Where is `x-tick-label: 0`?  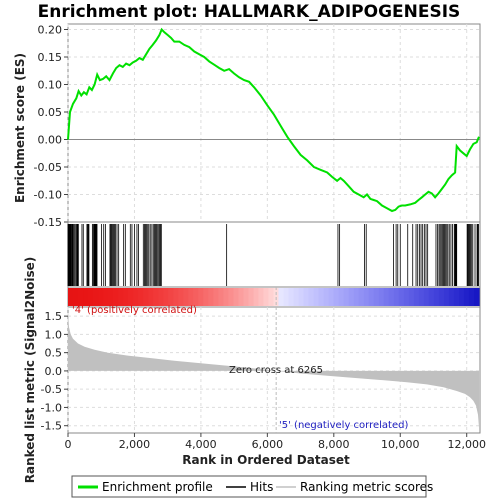 x-tick-label: 0 is located at coordinates (68, 444).